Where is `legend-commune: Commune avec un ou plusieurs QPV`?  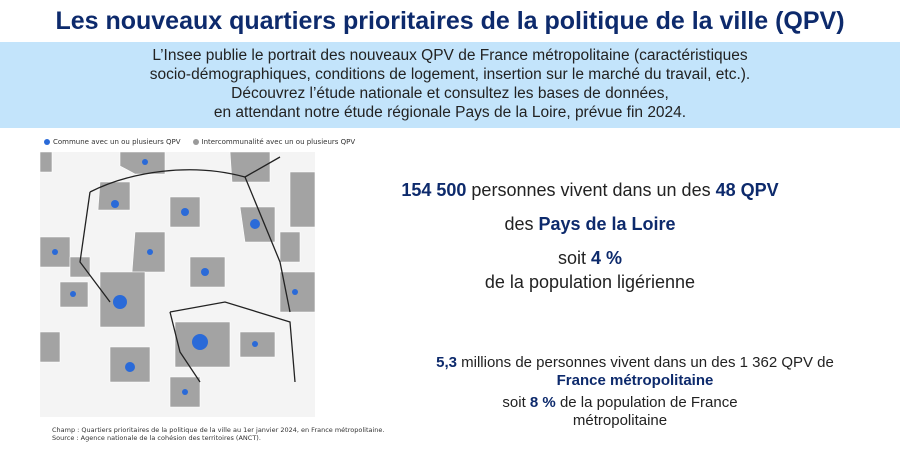
legend-commune: Commune avec un ou plusieurs QPV is located at coordinates (112, 142).